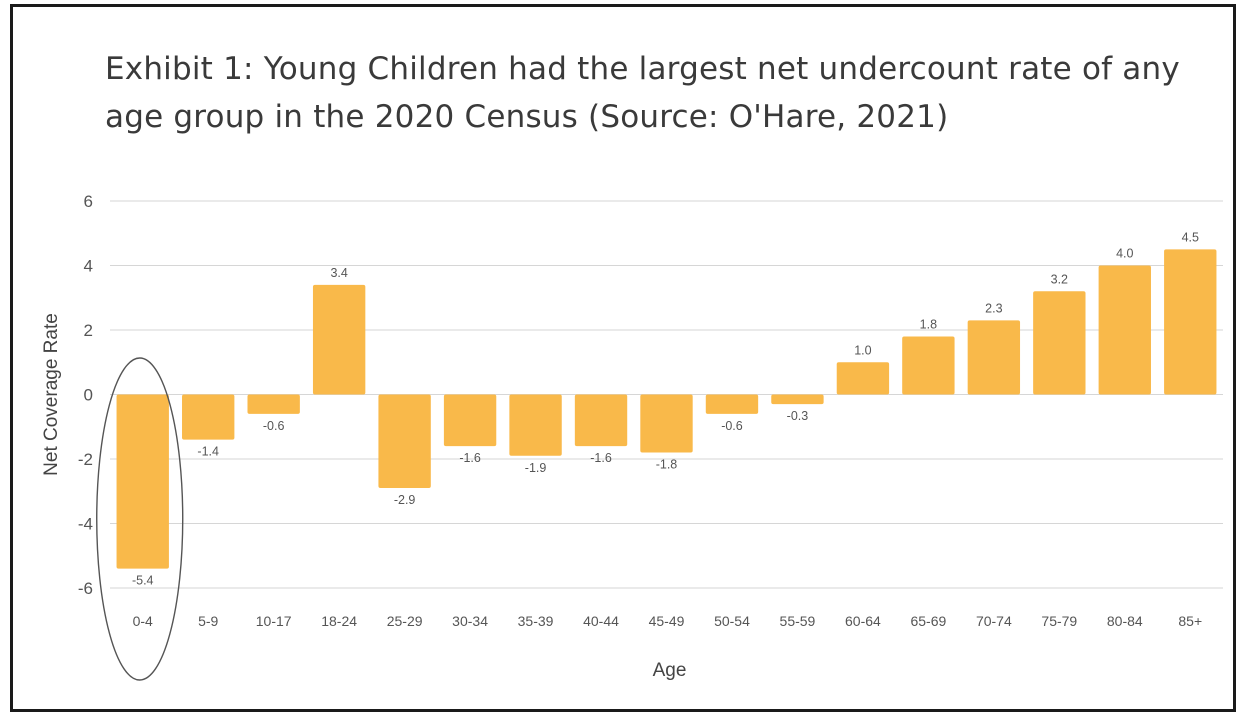 The height and width of the screenshot is (721, 1250). Describe the element at coordinates (862, 350) in the screenshot. I see `bar-value-label: 1.0` at that location.